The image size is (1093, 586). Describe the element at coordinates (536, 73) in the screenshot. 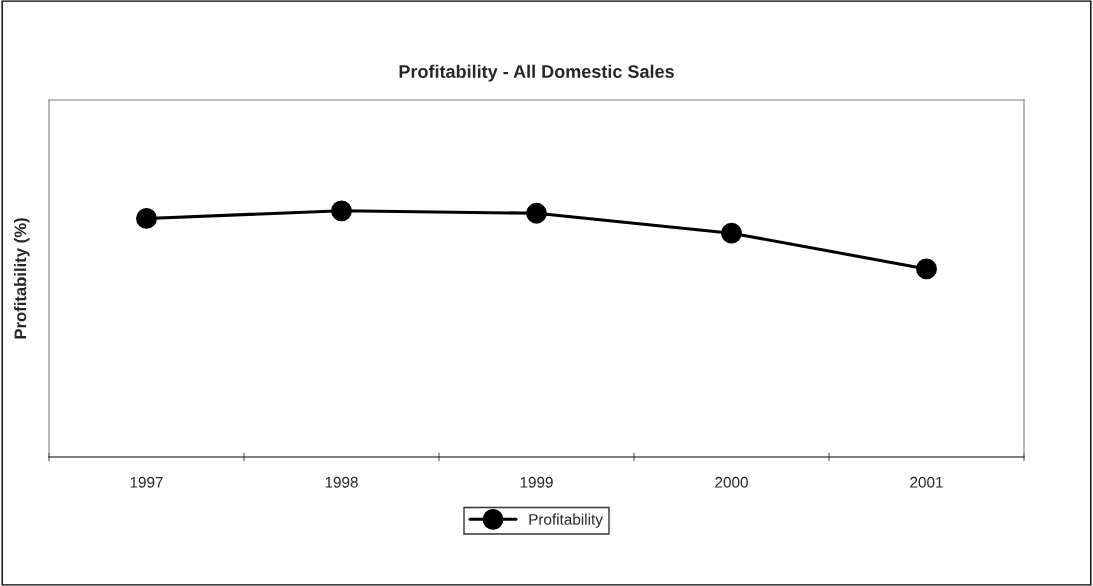

I see `chart-title: Profitability - All Domestic Sales` at that location.